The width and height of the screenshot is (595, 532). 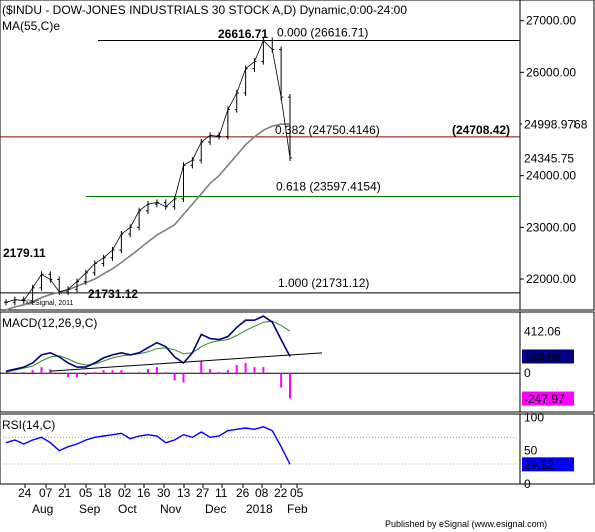 I want to click on annotation-left: 2179.11, so click(x=24, y=253).